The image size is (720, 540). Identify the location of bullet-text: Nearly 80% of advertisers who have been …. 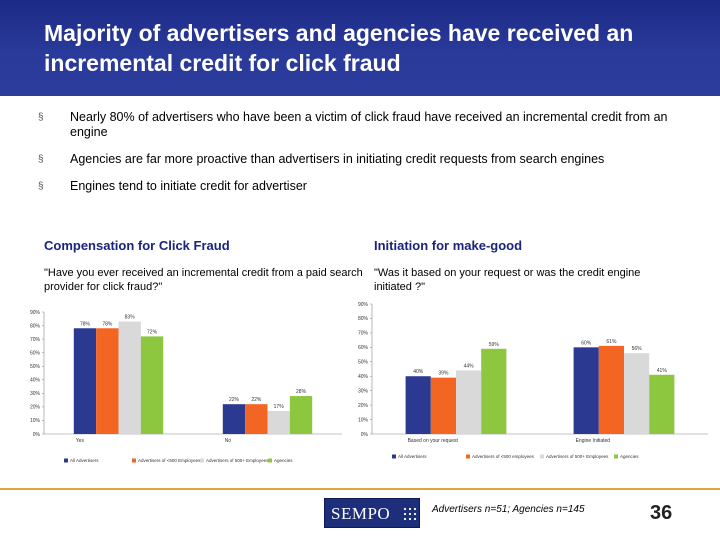
(369, 124).